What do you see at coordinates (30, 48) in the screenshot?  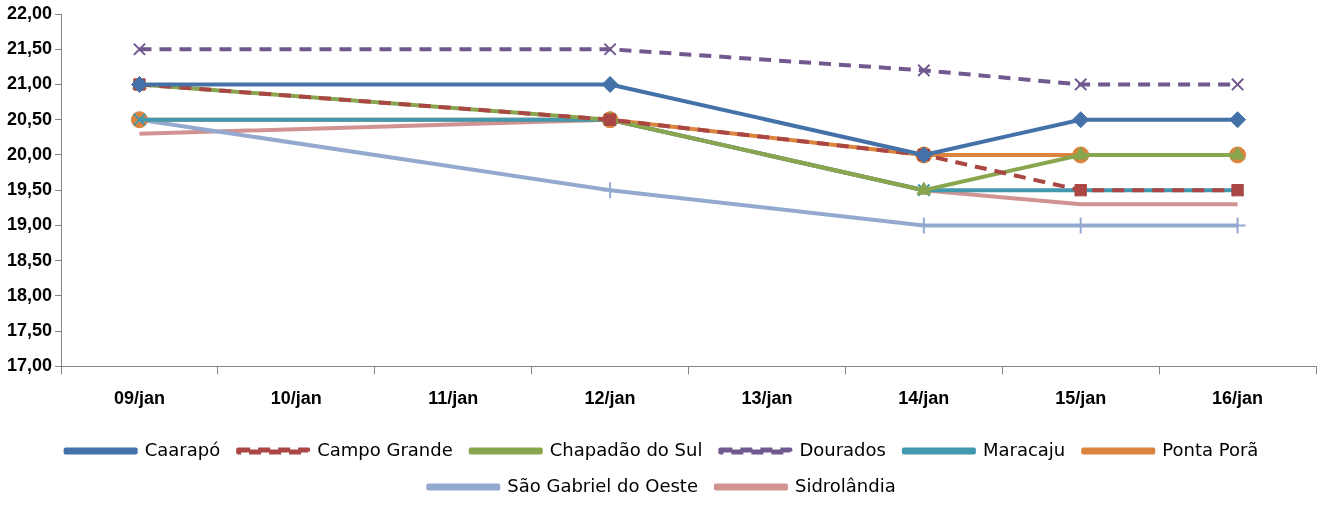 I see `y-tick-label: 21,50` at bounding box center [30, 48].